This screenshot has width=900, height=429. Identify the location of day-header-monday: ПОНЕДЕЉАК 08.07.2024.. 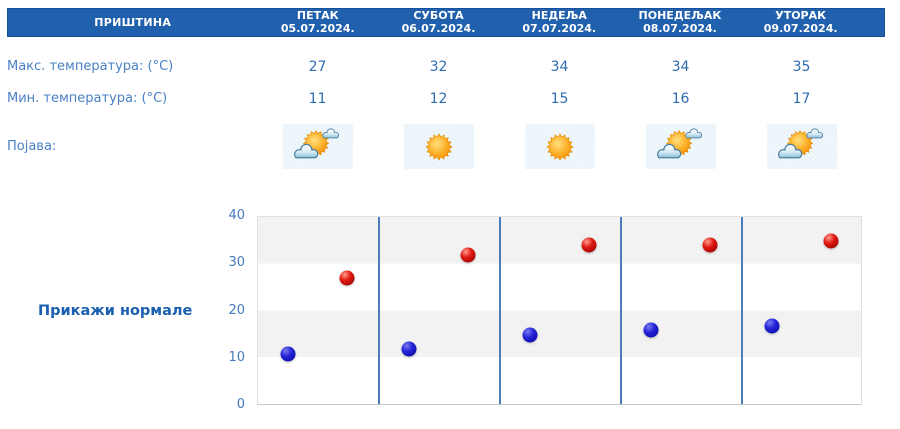
(680, 22).